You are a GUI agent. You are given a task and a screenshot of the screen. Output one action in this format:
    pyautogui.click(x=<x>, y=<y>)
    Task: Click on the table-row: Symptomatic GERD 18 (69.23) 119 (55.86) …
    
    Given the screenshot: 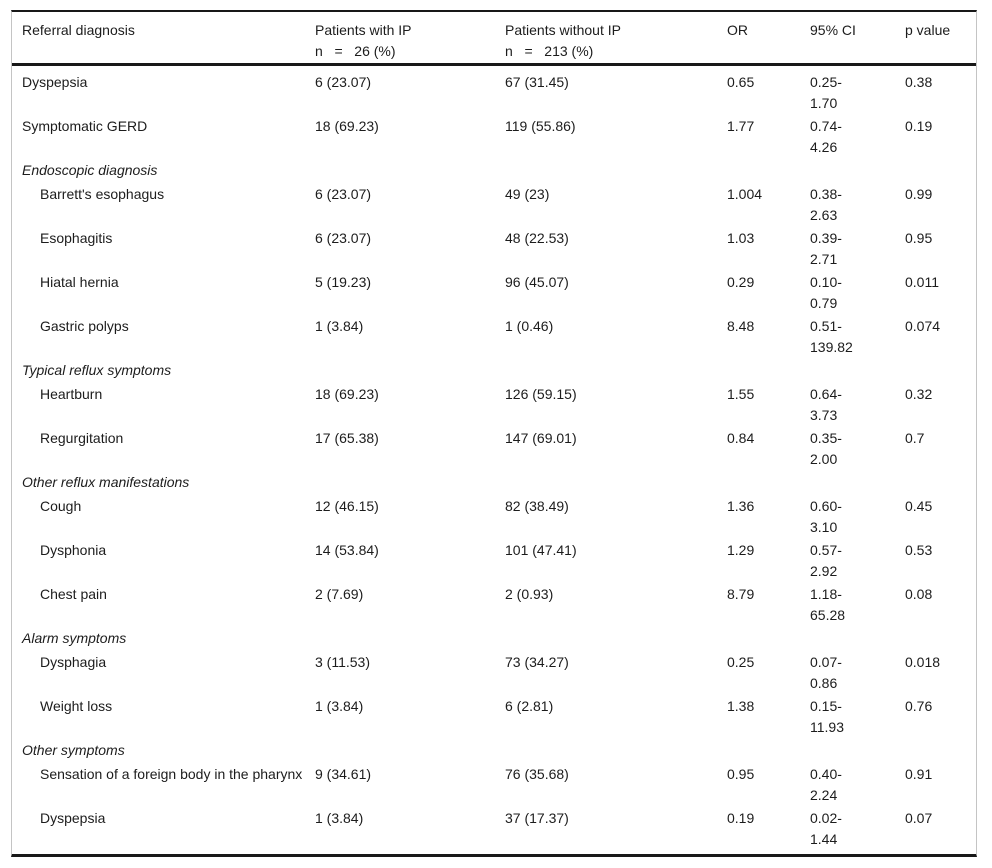 What is the action you would take?
    pyautogui.click(x=494, y=138)
    